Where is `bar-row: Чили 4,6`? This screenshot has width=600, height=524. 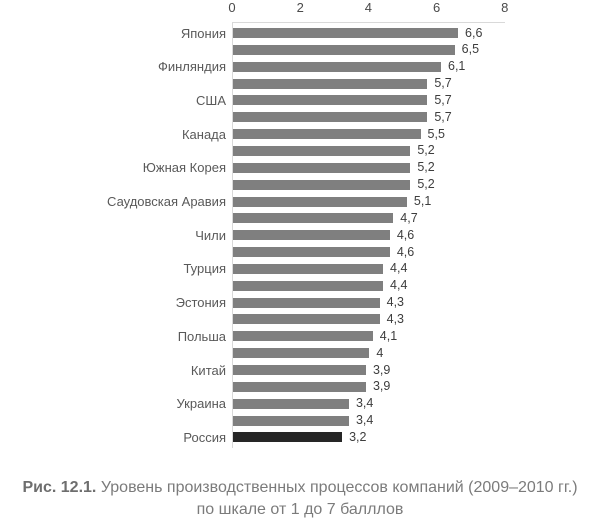
bar-row: Чили 4,6 is located at coordinates (300, 235).